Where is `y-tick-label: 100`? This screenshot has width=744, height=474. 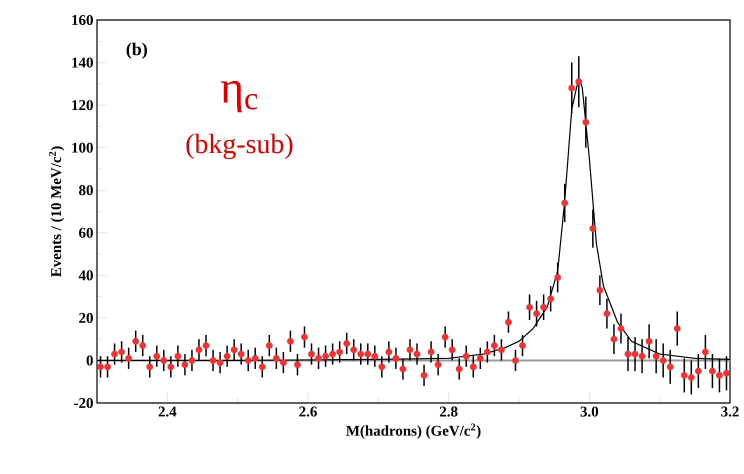 y-tick-label: 100 is located at coordinates (82, 147).